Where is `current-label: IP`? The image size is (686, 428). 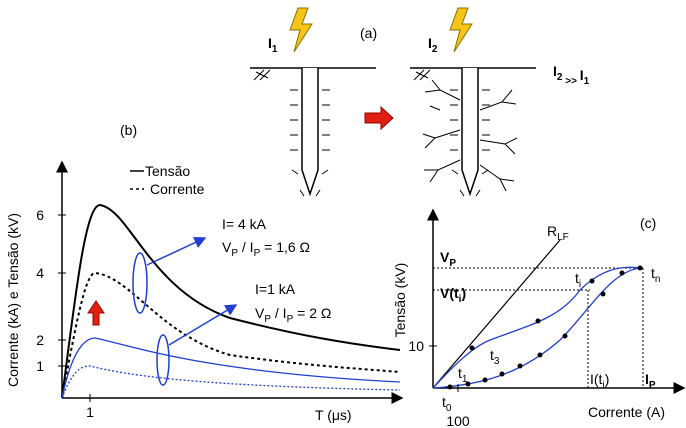
current-label: IP is located at coordinates (650, 381).